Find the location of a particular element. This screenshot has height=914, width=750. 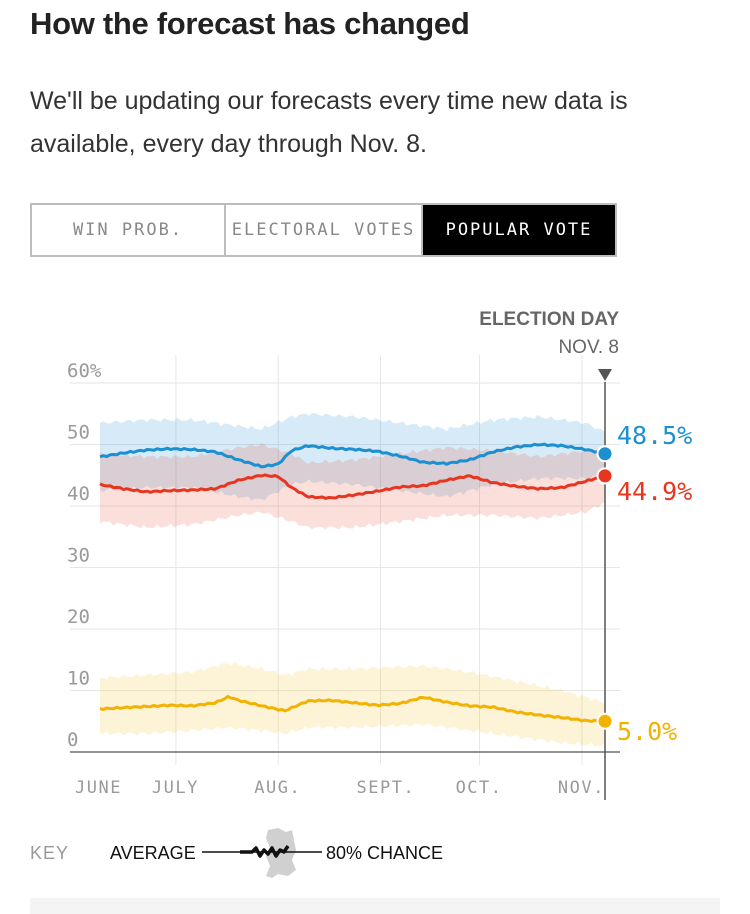

y-tick-label: 40 is located at coordinates (78, 494).